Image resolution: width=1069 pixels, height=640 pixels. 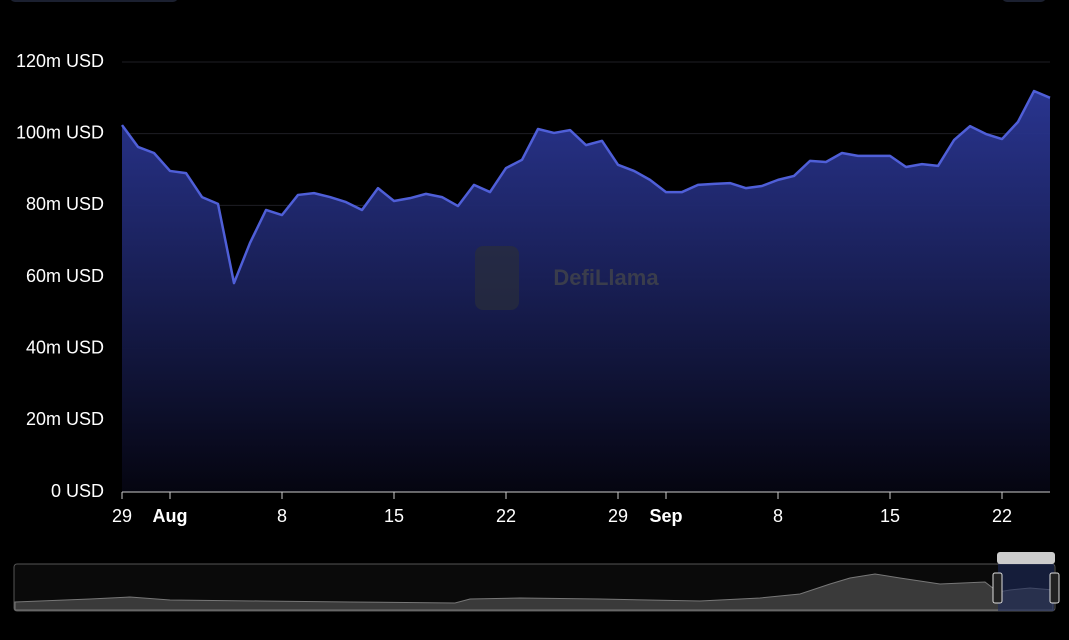 I want to click on y-tick-label: 80m USD, so click(x=65, y=204).